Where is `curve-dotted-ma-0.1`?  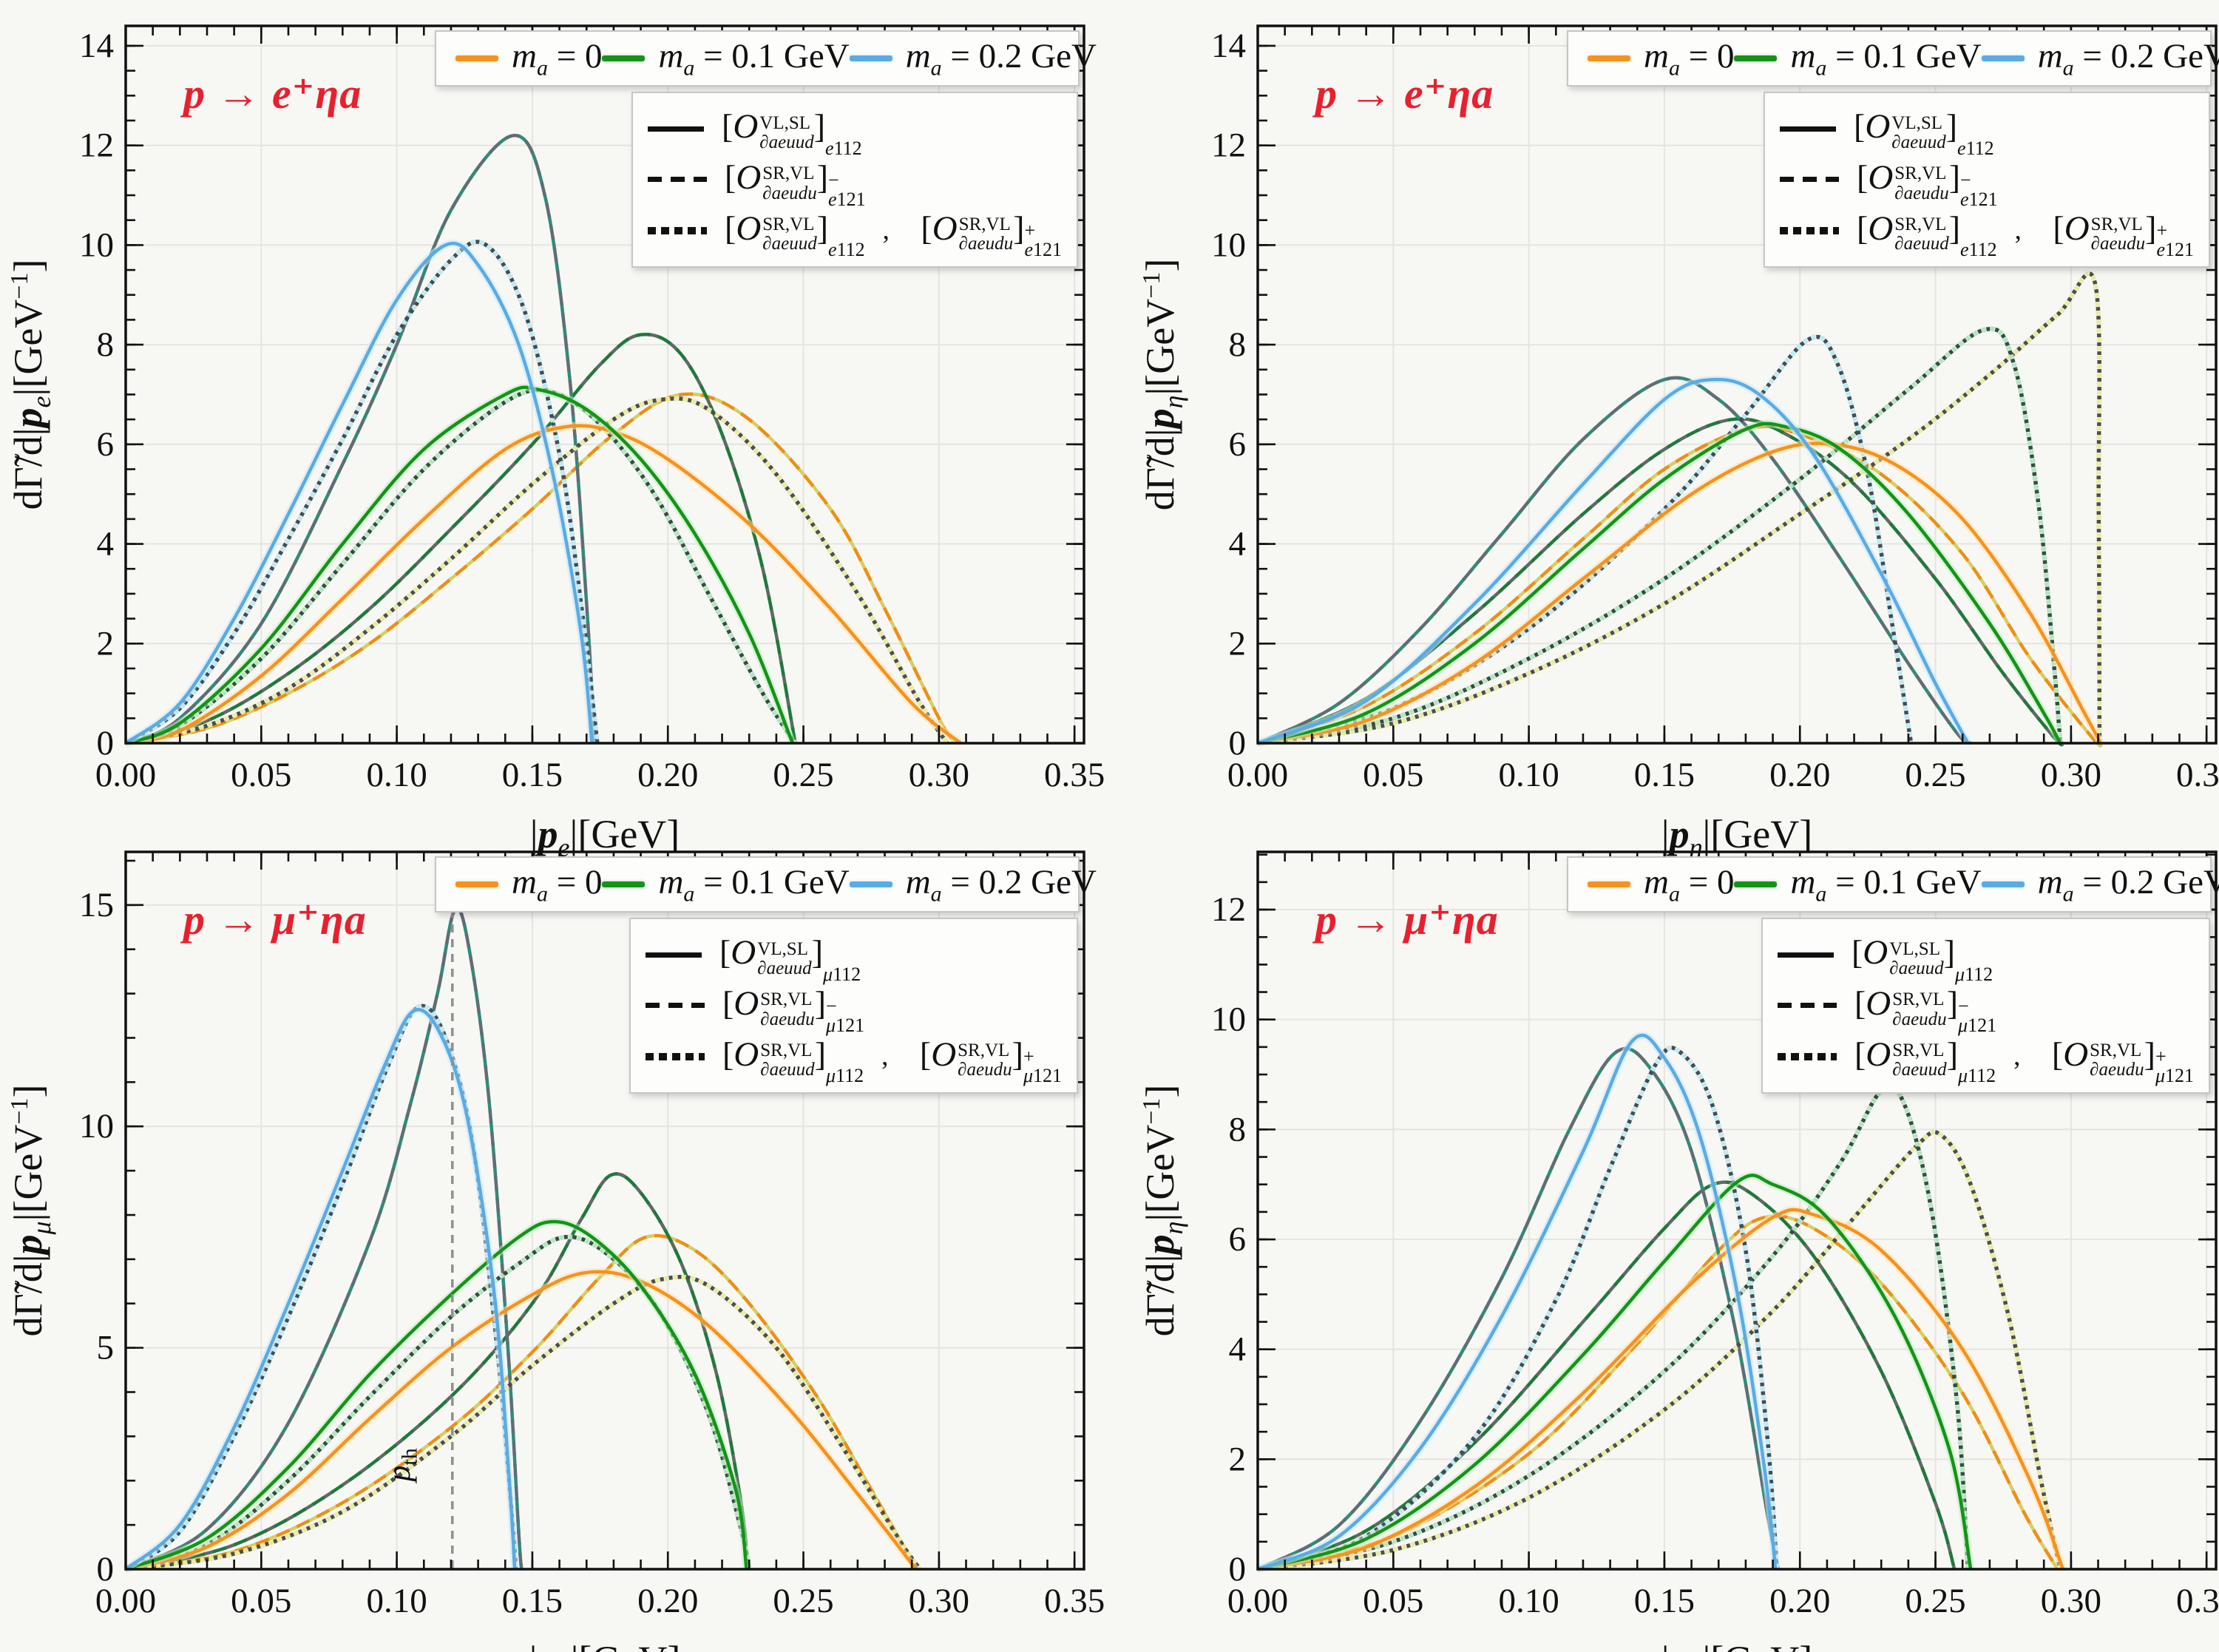
curve-dotted-ma-0.1 is located at coordinates (1660, 536).